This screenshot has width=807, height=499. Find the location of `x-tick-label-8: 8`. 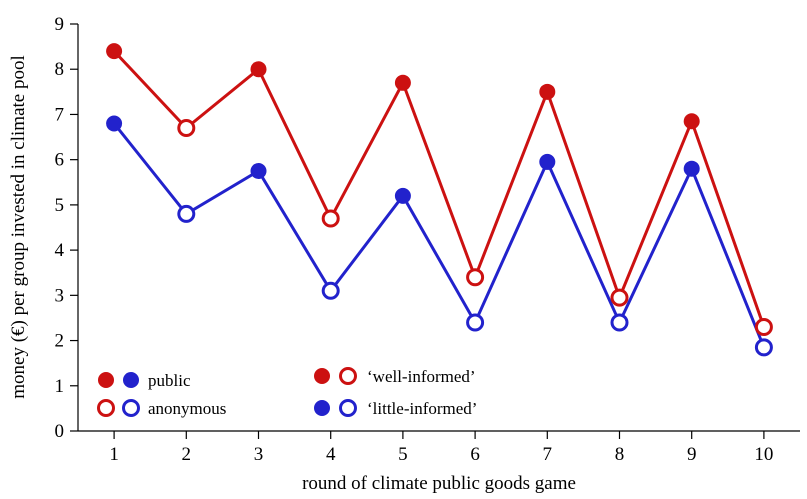

x-tick-label-8: 8 is located at coordinates (620, 454).